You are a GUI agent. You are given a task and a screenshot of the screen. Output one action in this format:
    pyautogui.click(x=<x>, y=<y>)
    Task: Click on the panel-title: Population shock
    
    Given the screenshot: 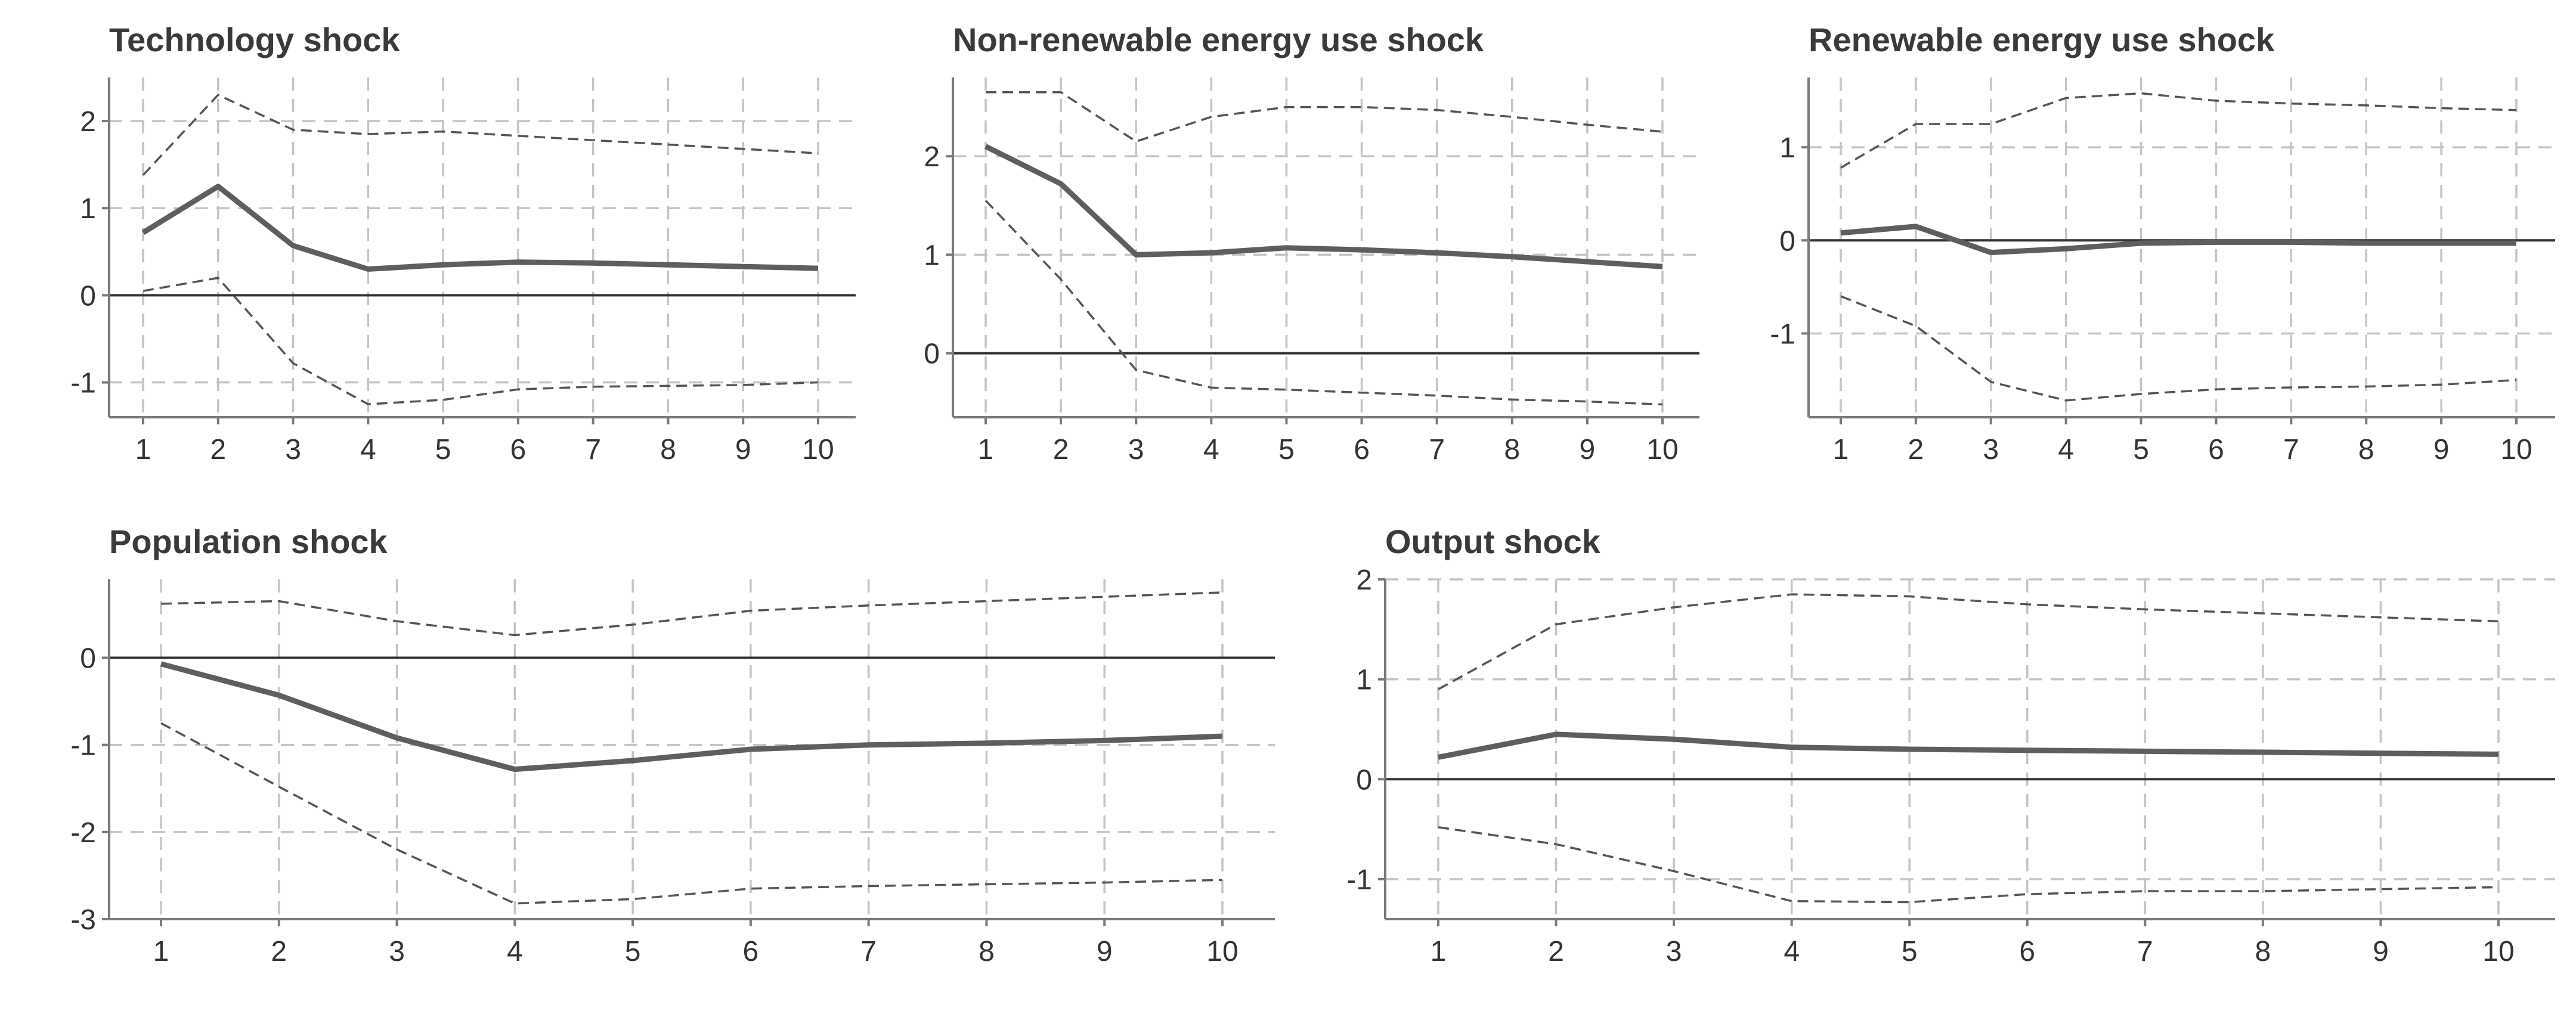 What is the action you would take?
    pyautogui.click(x=249, y=541)
    